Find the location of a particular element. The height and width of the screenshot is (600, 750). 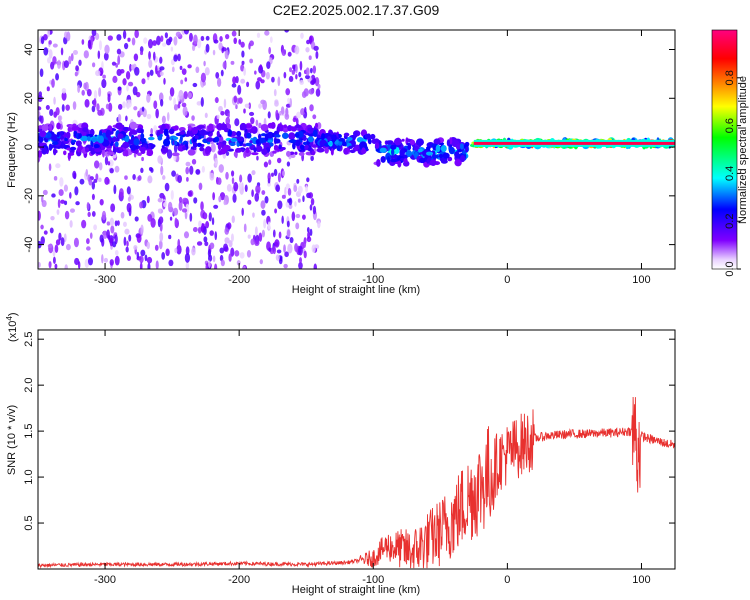

snr-y-tick-label: 1.0 is located at coordinates (29, 476).